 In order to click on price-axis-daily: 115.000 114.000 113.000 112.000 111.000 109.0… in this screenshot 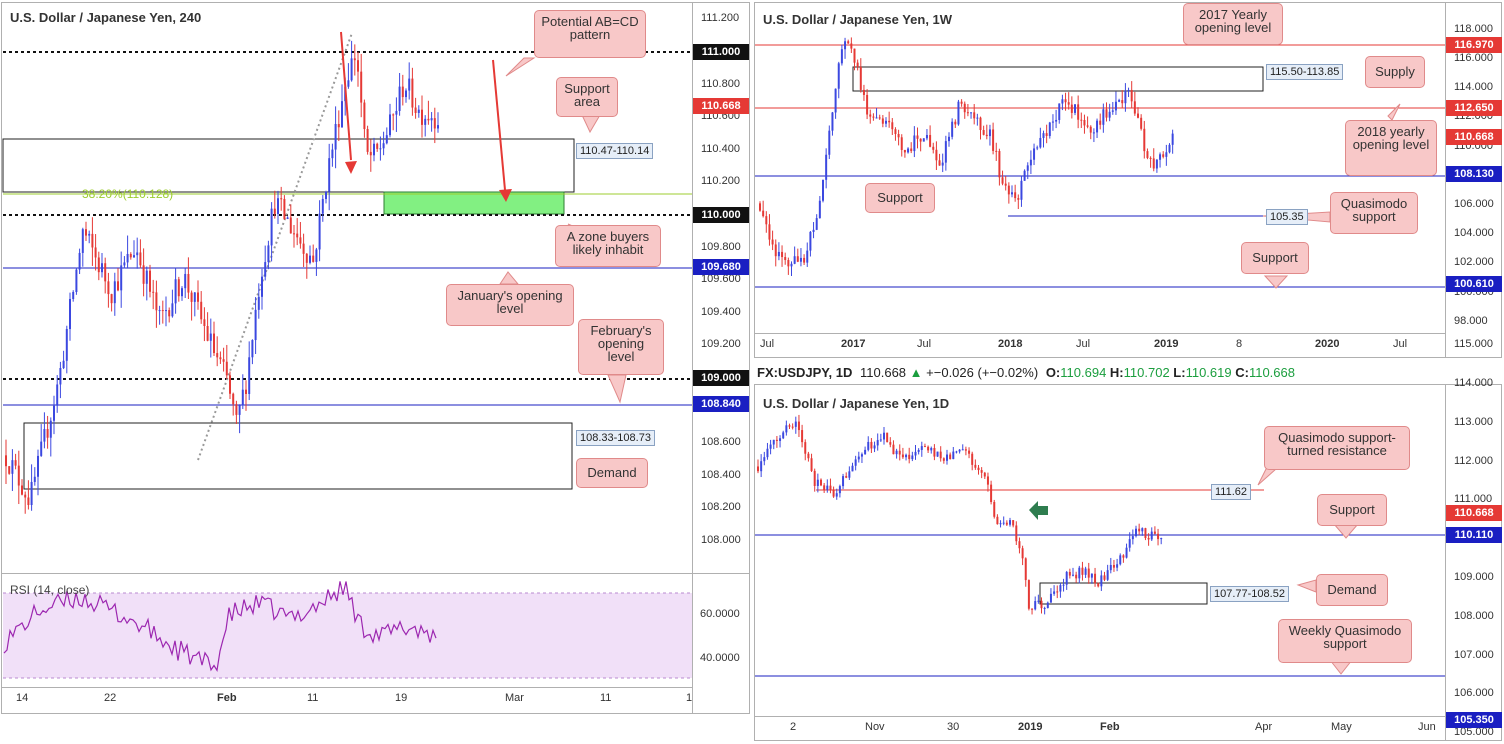, I will do `click(1474, 538)`.